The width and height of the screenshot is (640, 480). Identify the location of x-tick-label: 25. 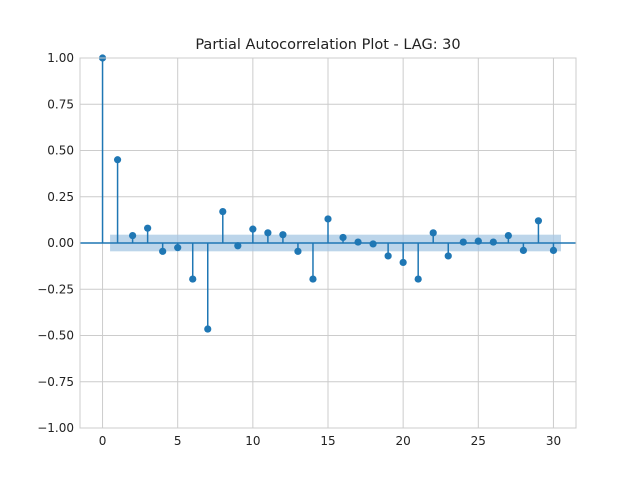
(478, 441).